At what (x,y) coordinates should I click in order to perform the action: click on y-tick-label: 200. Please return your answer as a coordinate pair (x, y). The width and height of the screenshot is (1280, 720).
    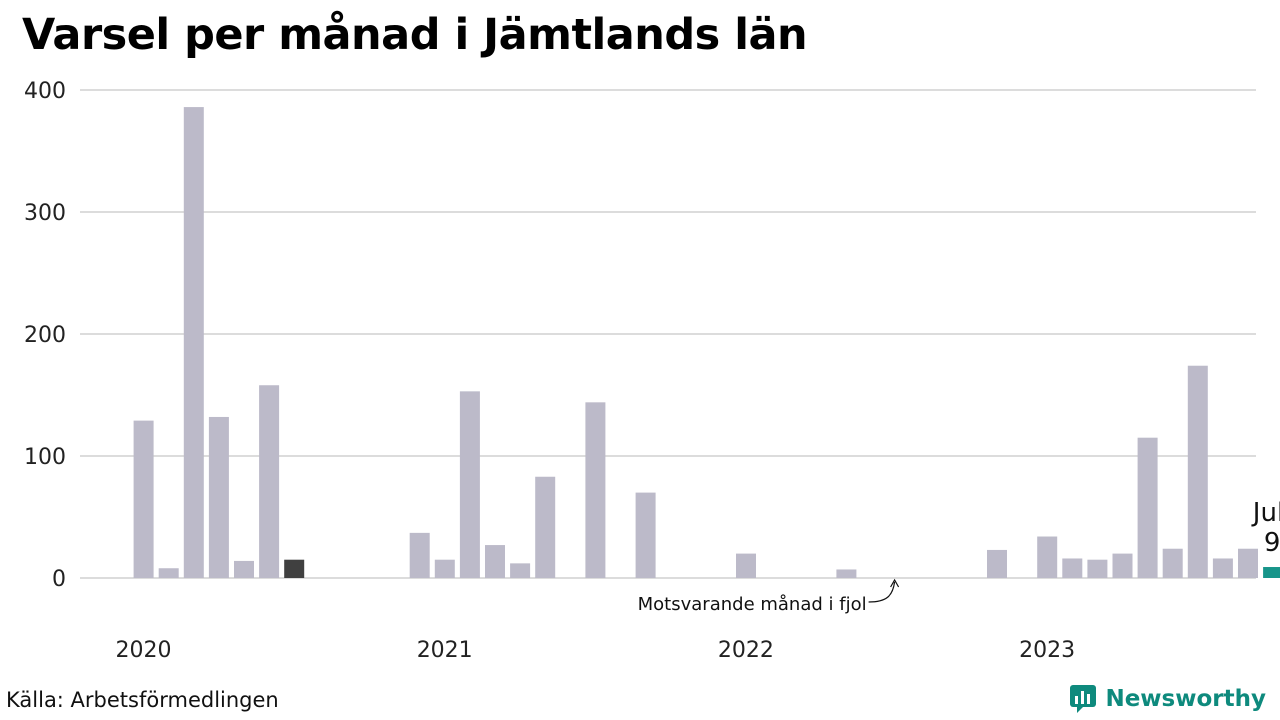
    Looking at the image, I should click on (45, 335).